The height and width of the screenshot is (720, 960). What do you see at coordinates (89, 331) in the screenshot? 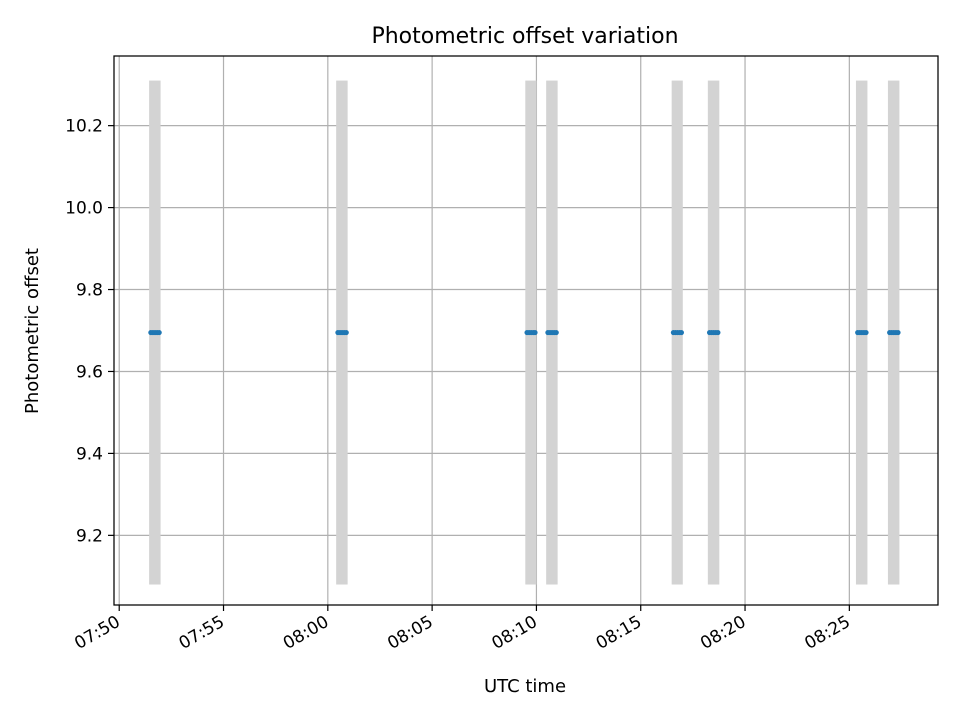
I see `y-axis: 9.2 9.4 9.6 9.8 10.0 10.2` at bounding box center [89, 331].